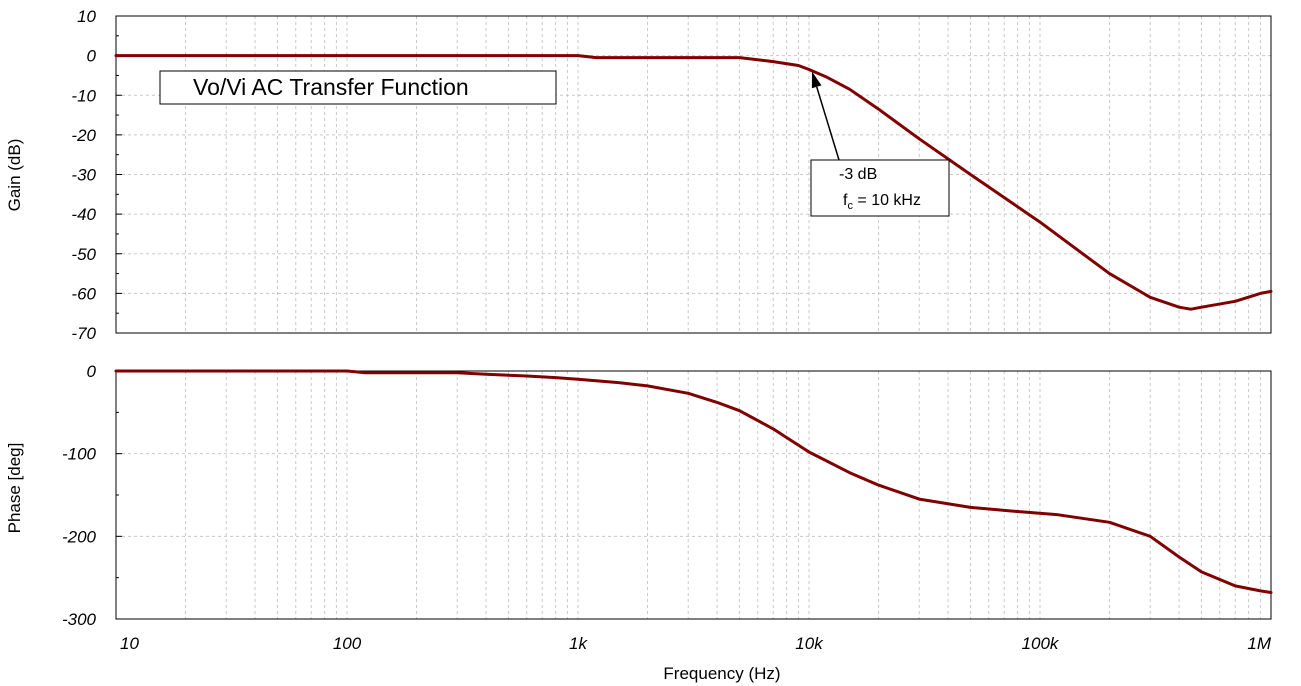 The image size is (1301, 686). I want to click on gain-y-tick-label: -20, so click(83, 135).